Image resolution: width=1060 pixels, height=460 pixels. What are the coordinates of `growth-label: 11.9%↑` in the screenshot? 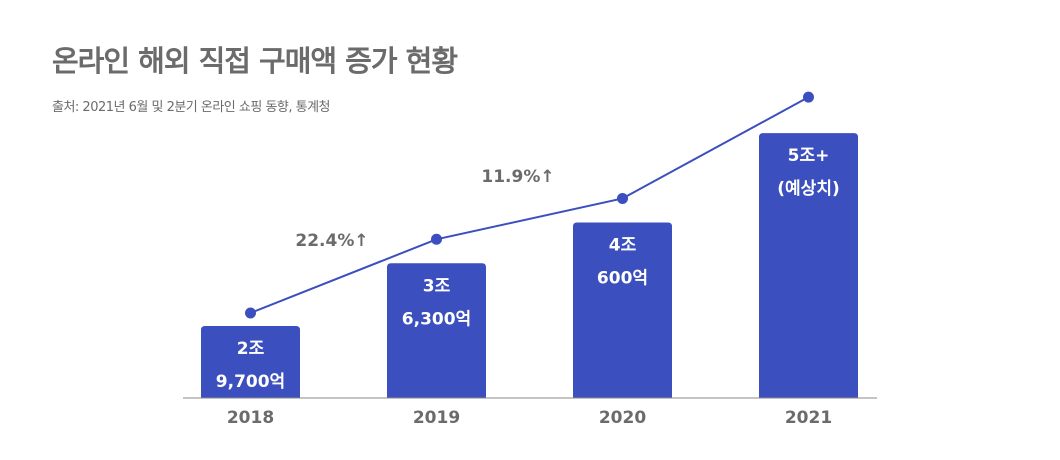 It's located at (517, 177).